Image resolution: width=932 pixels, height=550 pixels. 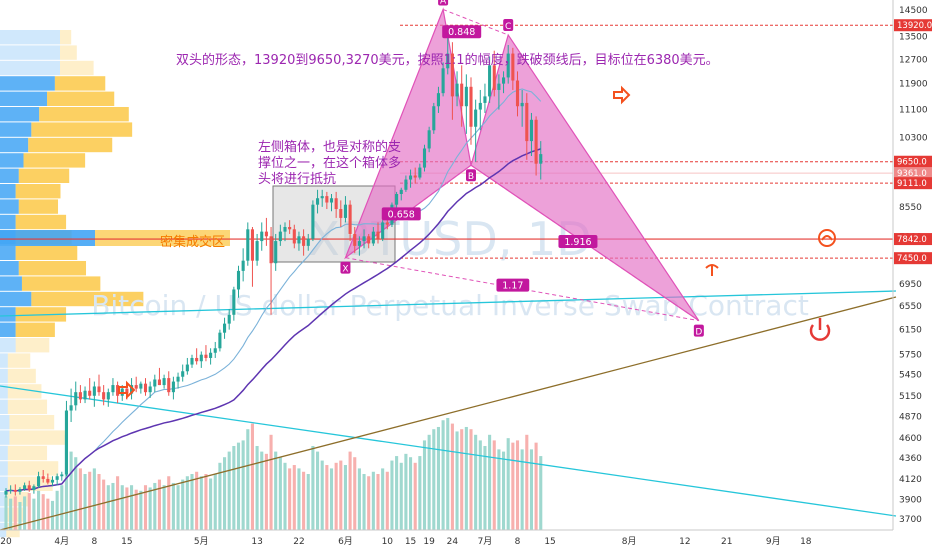 What do you see at coordinates (446, 538) in the screenshot?
I see `time-axis: 20 4月 8 15 5月 13 22 6月 10 15 19 24 7月 8 15 8月 12 21 9月 18` at bounding box center [446, 538].